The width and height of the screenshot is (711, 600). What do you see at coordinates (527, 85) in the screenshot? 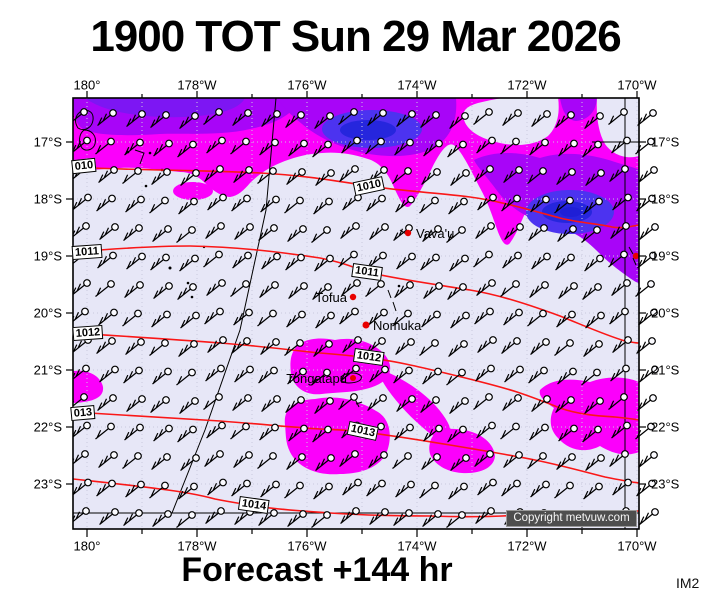
I see `lon-label-top-4: 172°W` at bounding box center [527, 85].